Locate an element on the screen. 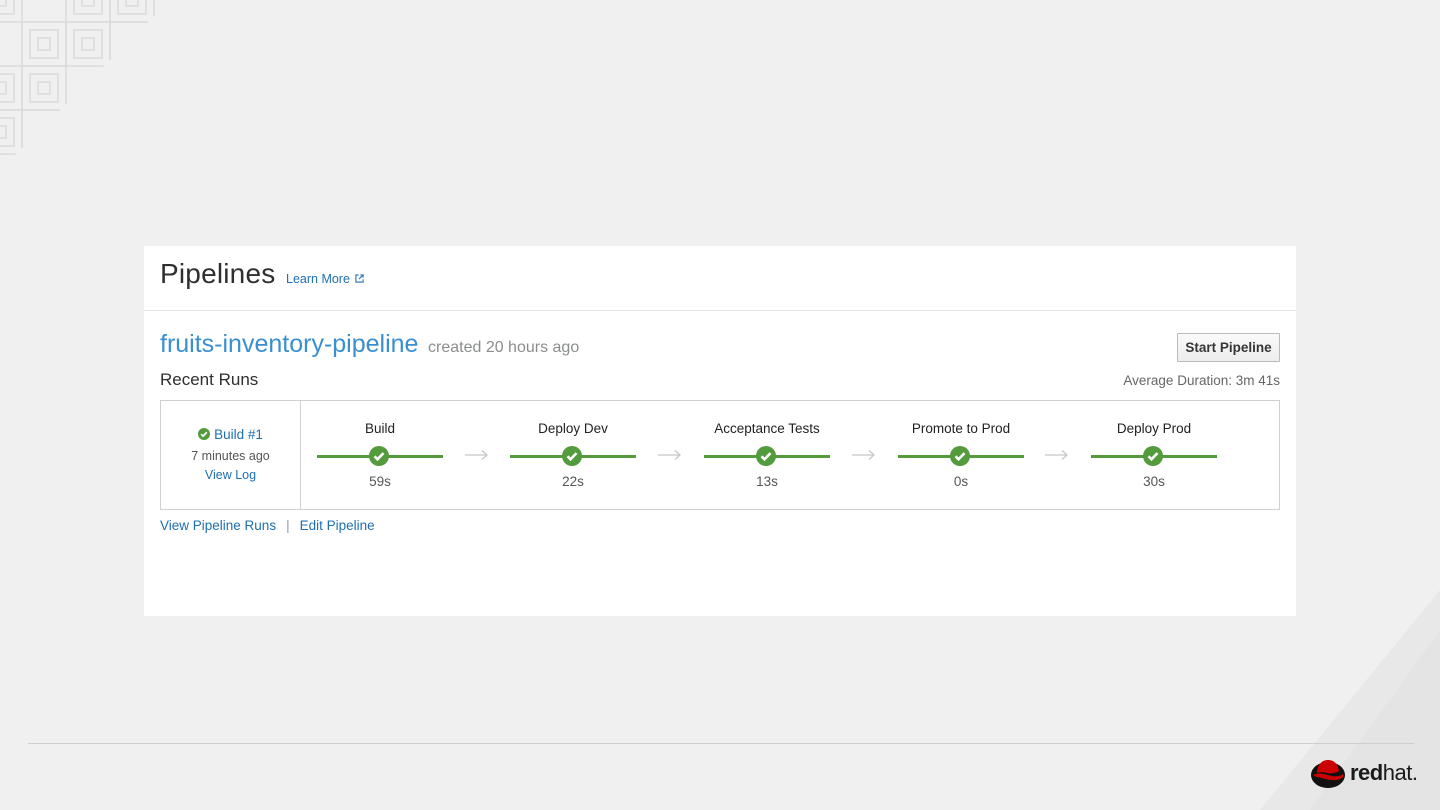 The height and width of the screenshot is (810, 1440). page-title: Pipelines is located at coordinates (218, 273).